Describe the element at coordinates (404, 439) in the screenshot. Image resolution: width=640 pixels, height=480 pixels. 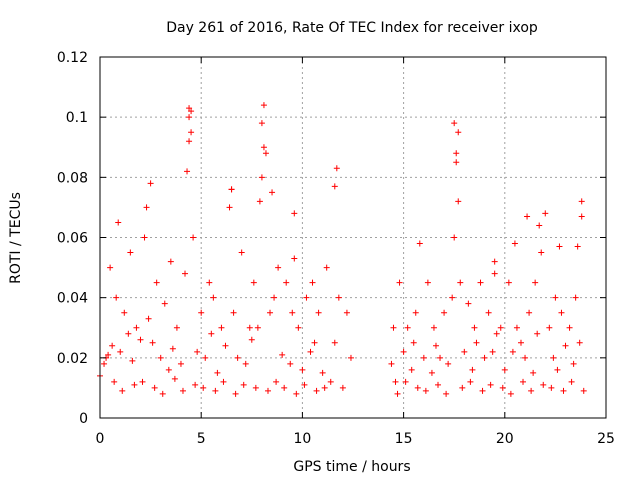
I see `x-tick-label: 15` at that location.